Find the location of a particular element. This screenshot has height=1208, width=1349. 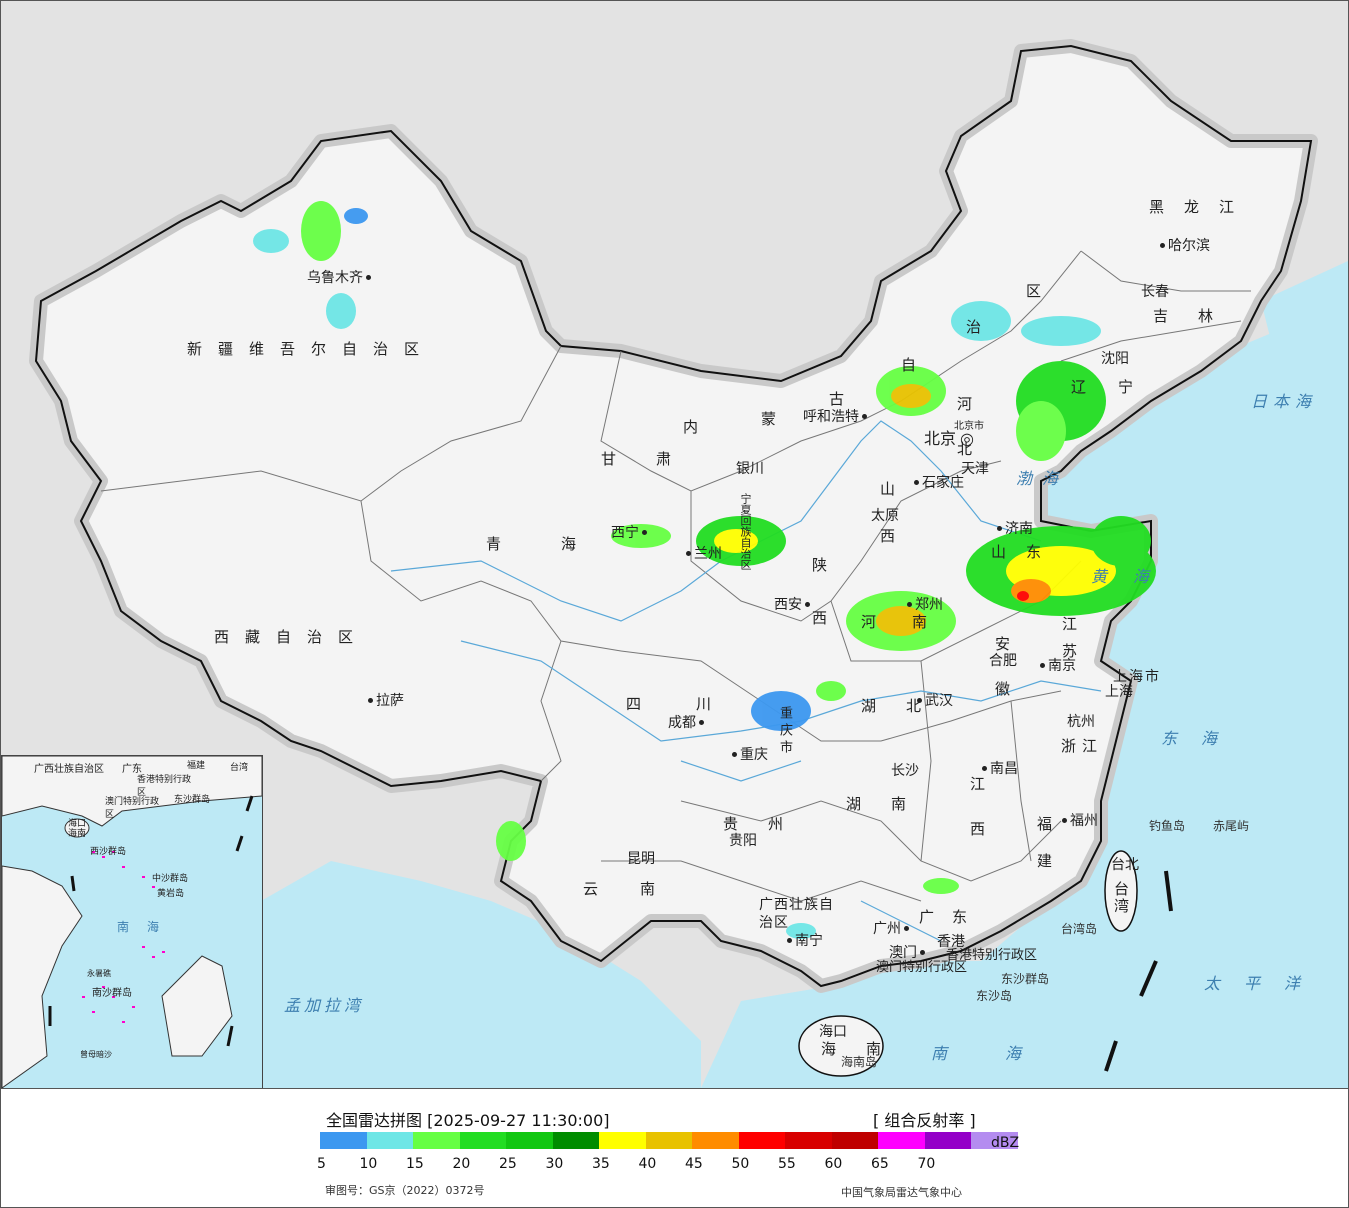

city-hohhot: 呼和浩特 is located at coordinates (836, 417).